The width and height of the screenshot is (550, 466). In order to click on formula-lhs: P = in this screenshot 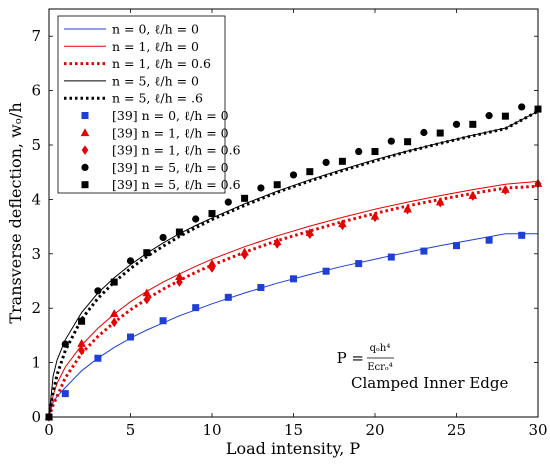, I will do `click(350, 358)`.